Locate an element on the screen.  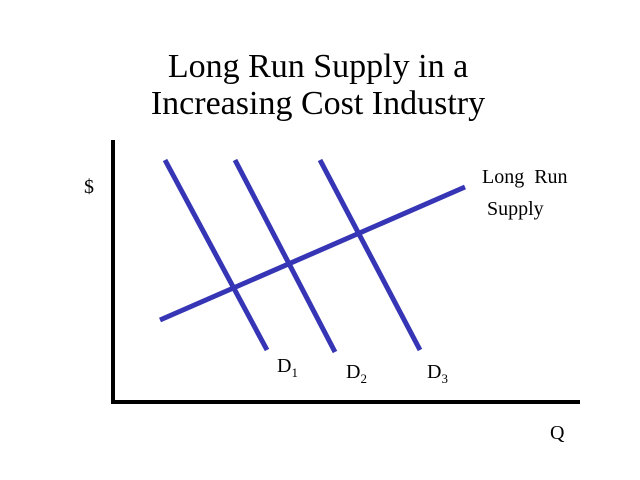
demand-label: D1 is located at coordinates (287, 367).